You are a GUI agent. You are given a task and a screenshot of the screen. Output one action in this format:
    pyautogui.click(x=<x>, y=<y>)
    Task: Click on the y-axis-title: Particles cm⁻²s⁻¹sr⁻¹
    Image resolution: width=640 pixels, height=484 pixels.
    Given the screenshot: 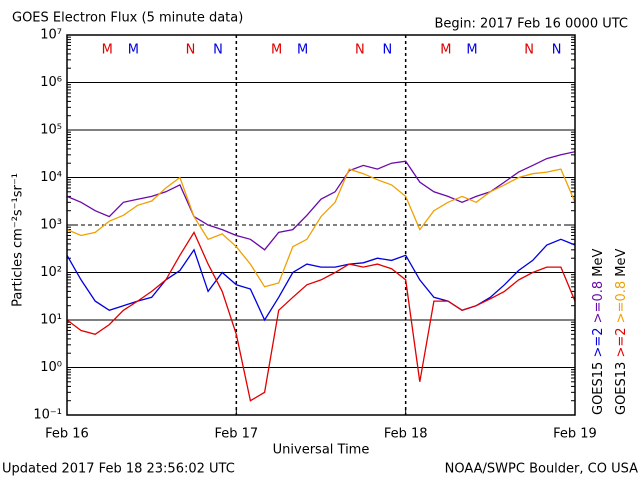 What is the action you would take?
    pyautogui.click(x=18, y=240)
    